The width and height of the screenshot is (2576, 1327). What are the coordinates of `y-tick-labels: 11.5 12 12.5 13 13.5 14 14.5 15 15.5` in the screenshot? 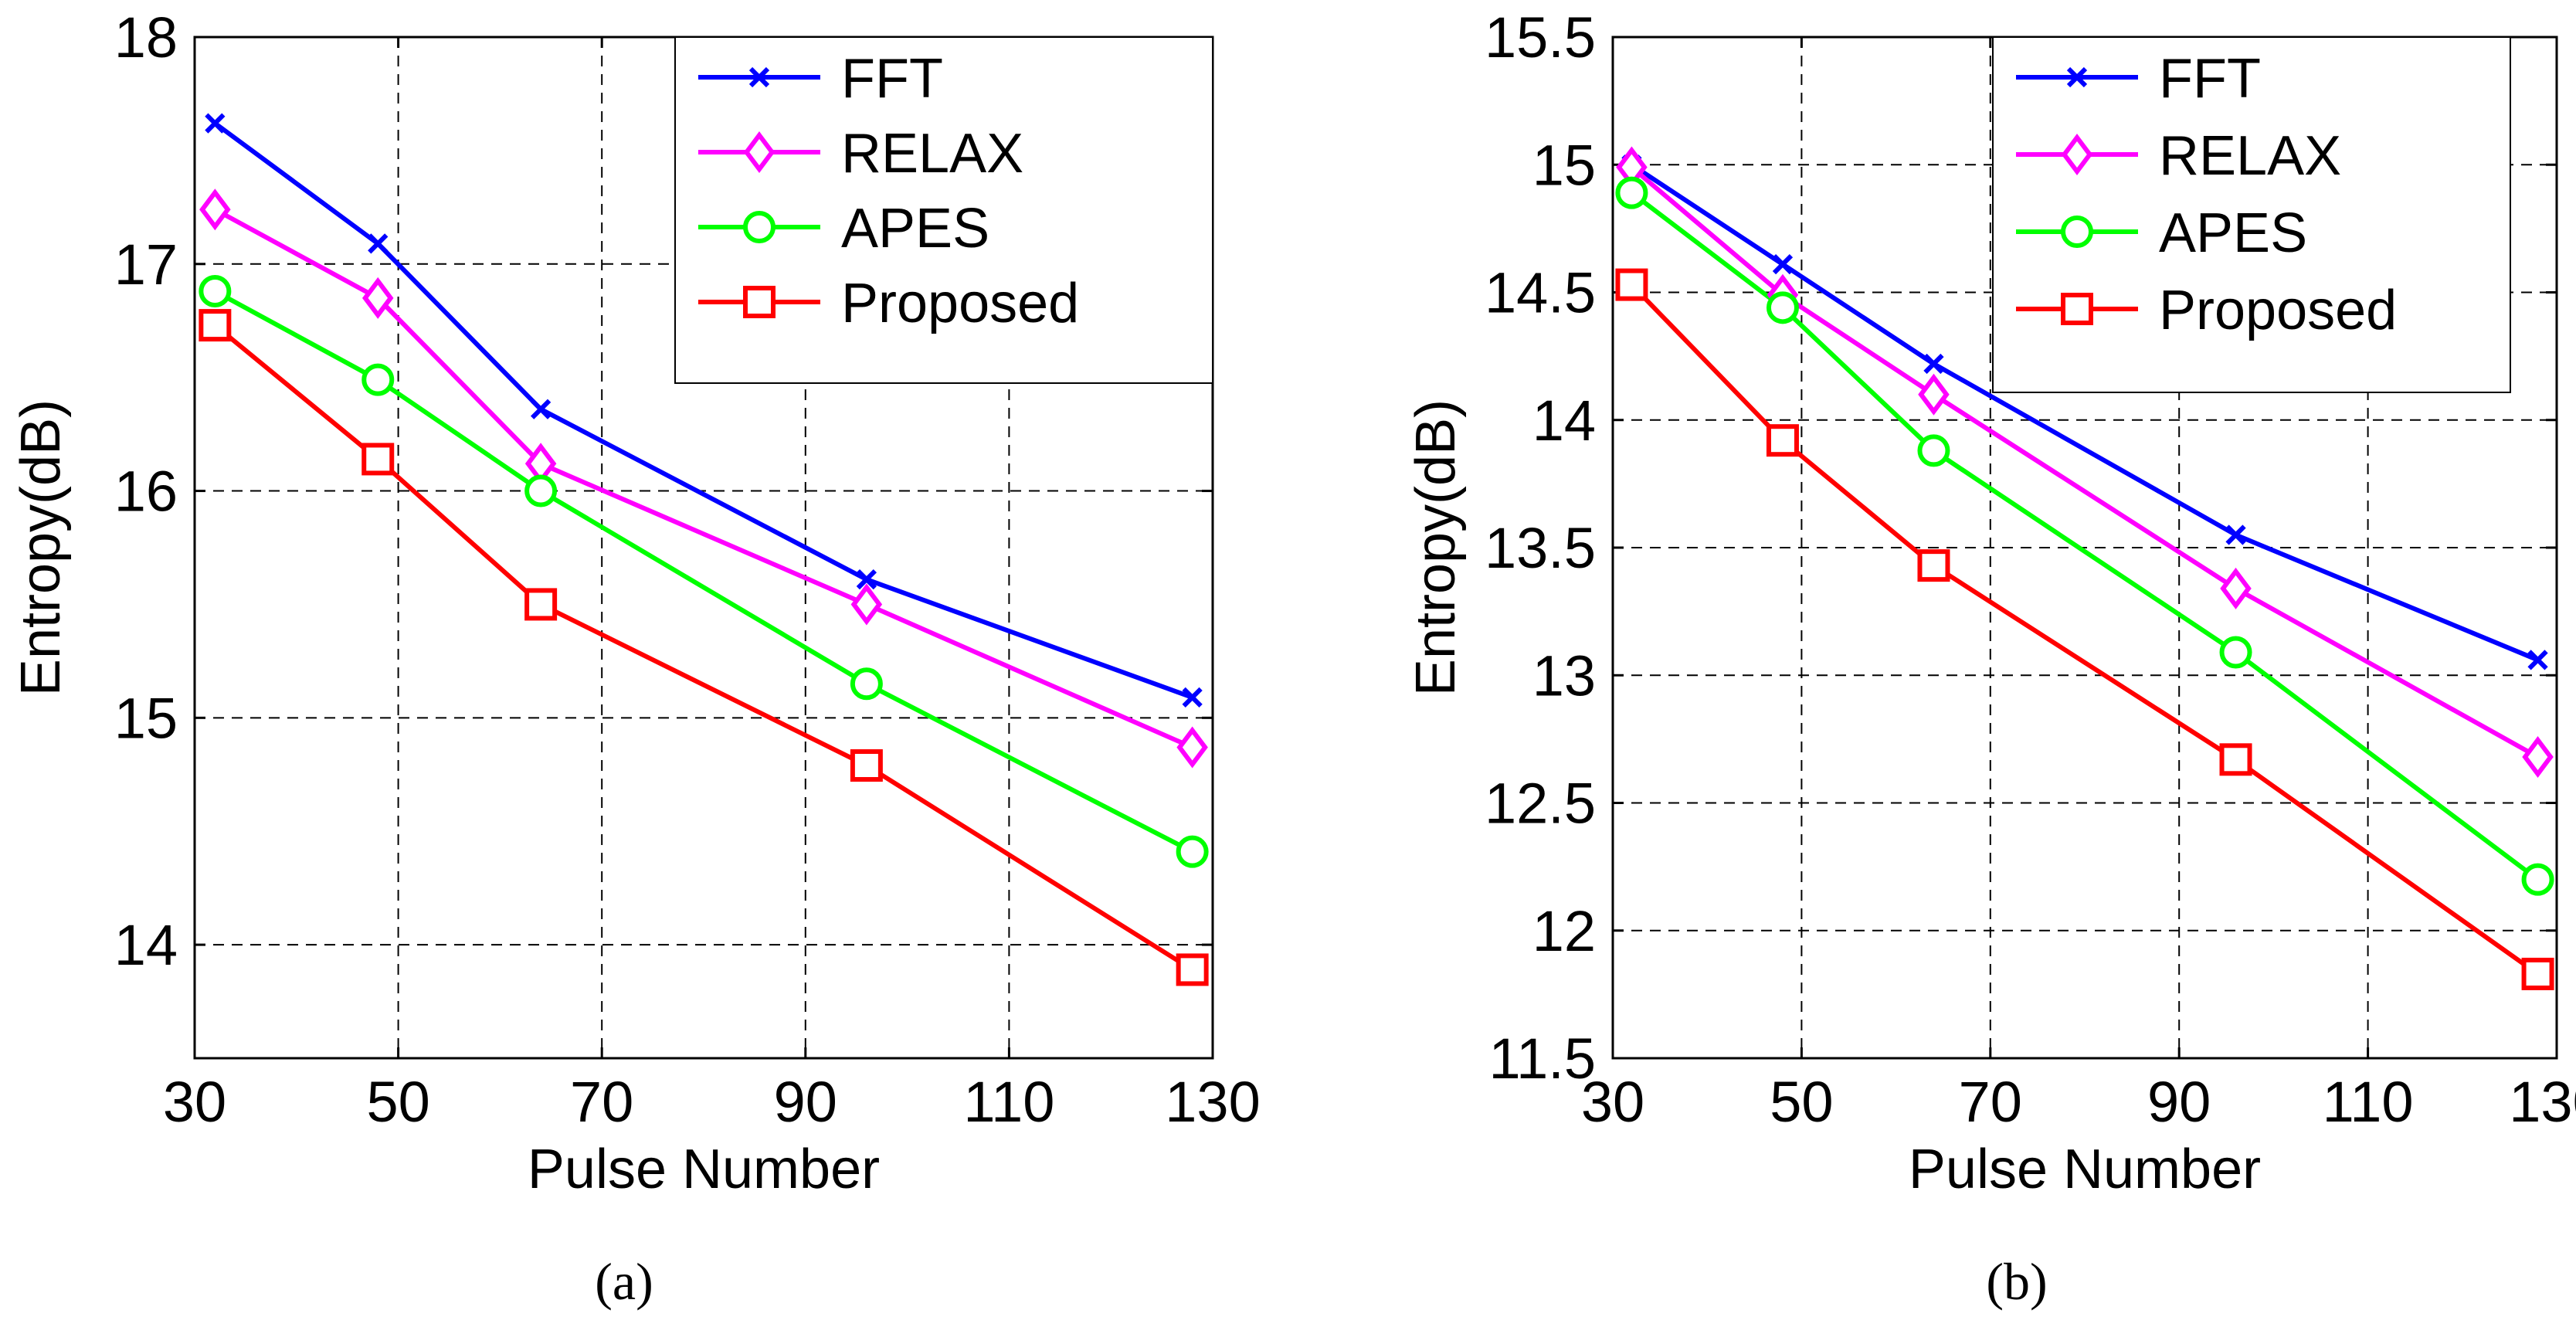 It's located at (1540, 548).